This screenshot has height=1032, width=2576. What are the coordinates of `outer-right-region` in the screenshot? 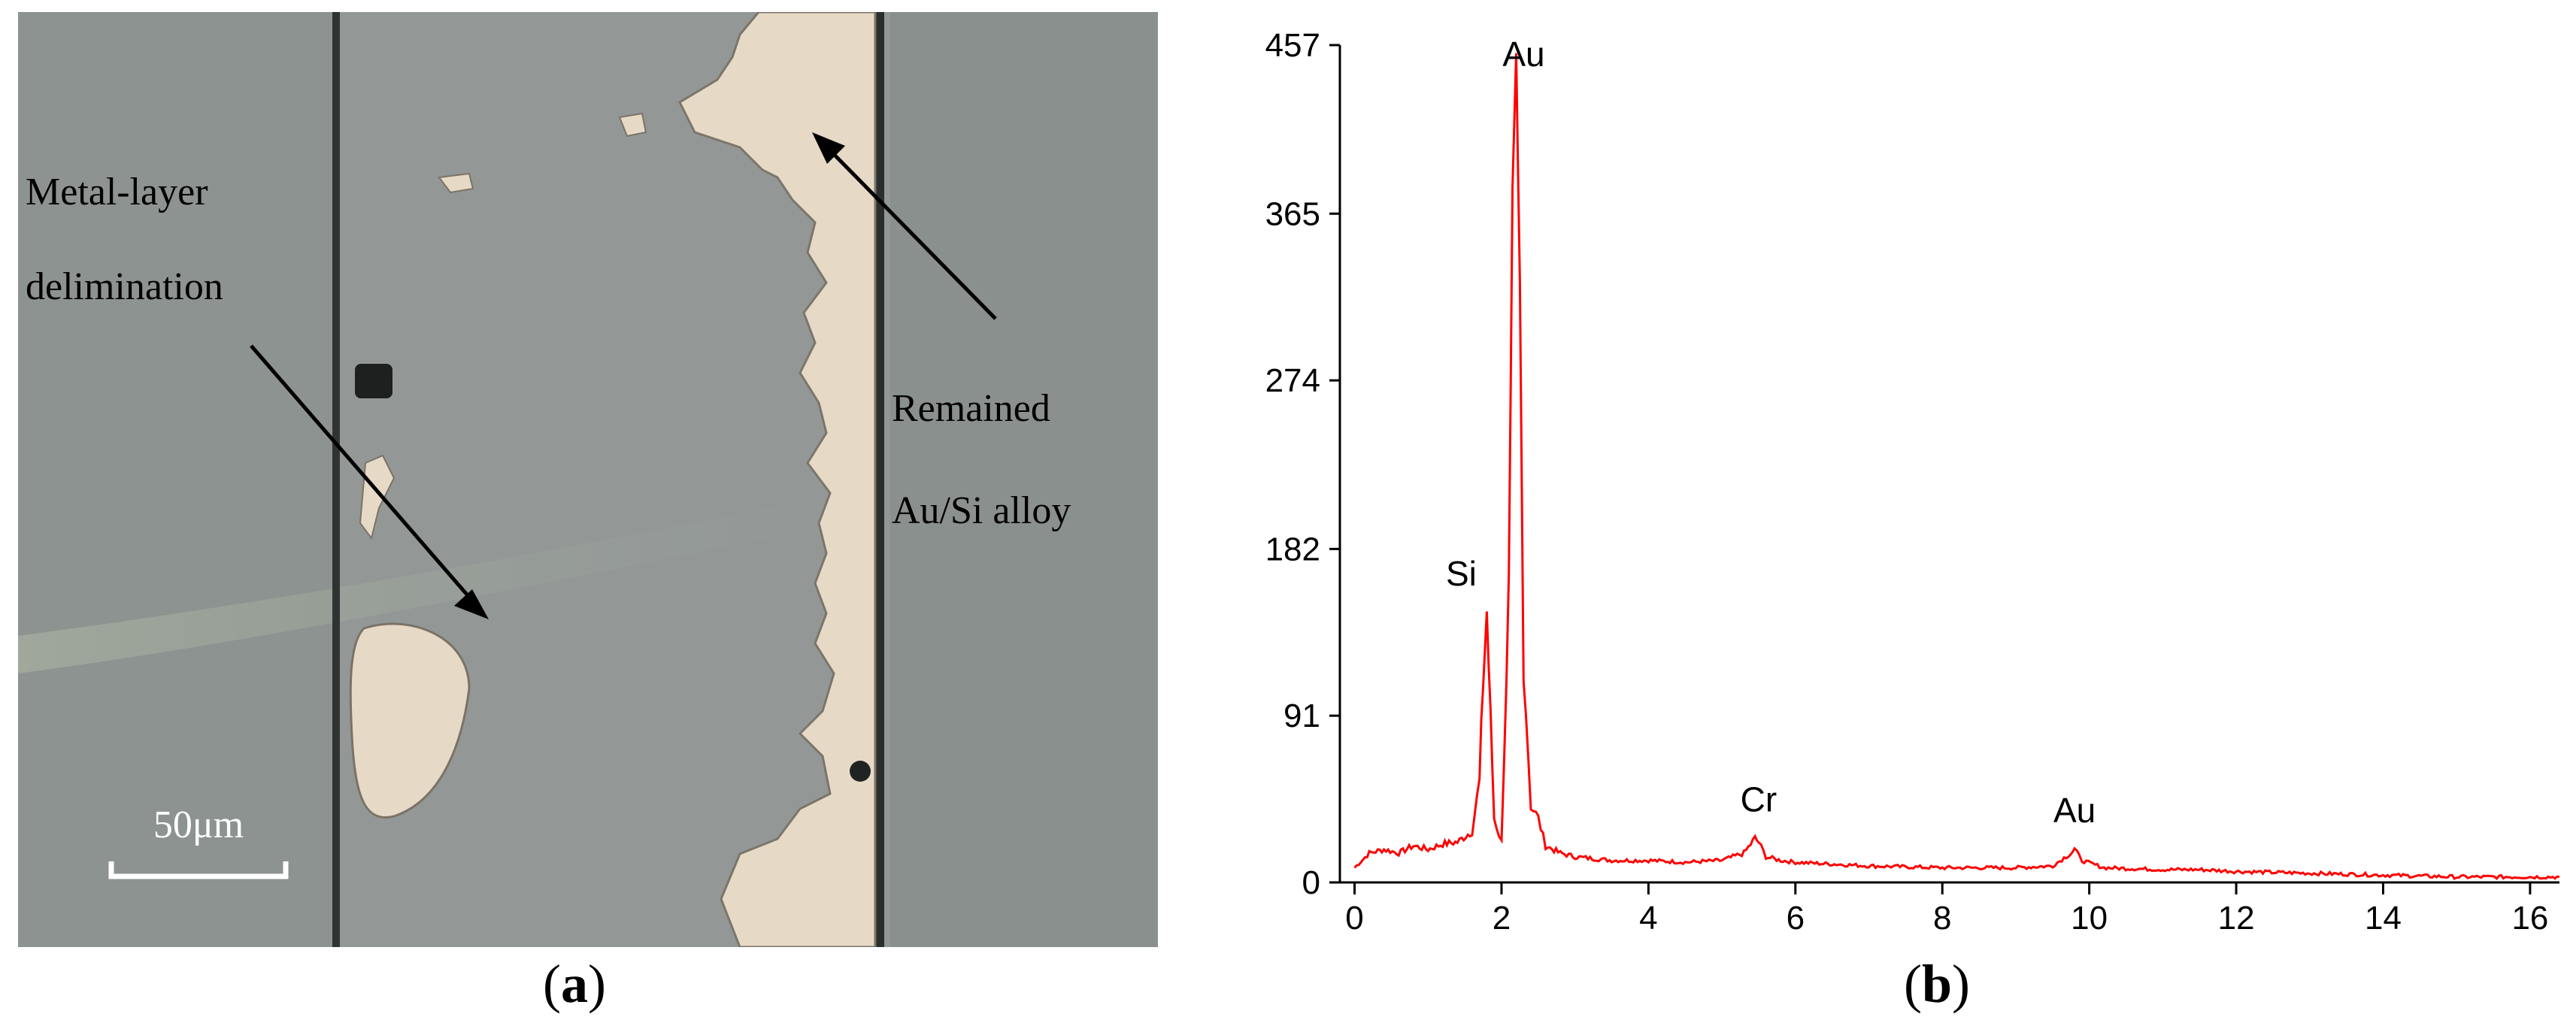 It's located at (1024, 479).